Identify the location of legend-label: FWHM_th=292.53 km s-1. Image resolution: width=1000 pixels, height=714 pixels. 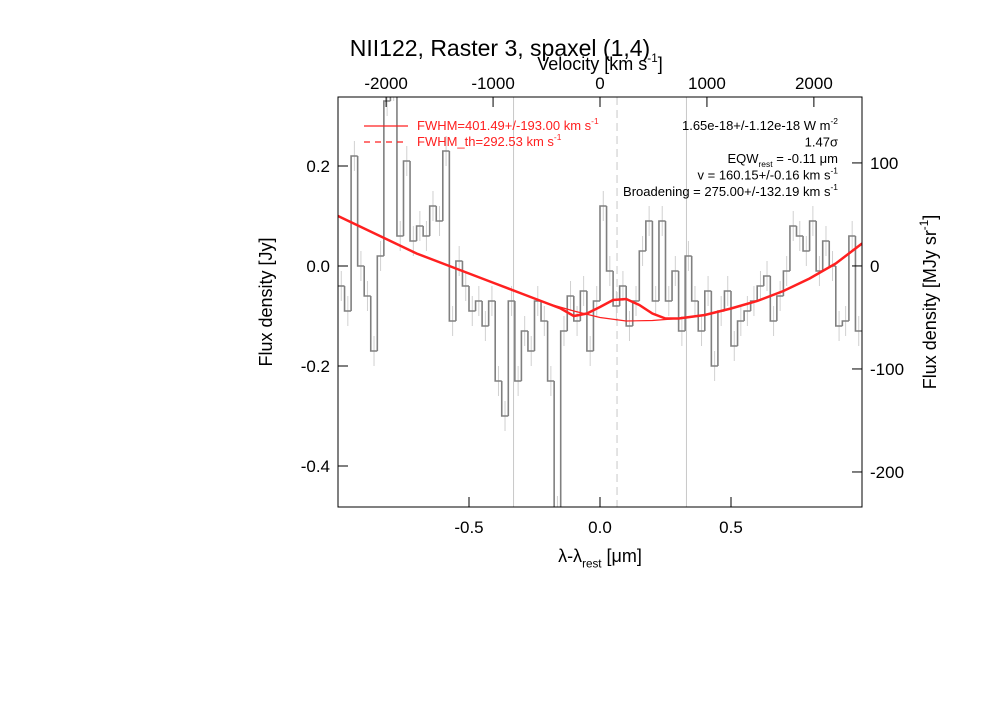
(489, 140).